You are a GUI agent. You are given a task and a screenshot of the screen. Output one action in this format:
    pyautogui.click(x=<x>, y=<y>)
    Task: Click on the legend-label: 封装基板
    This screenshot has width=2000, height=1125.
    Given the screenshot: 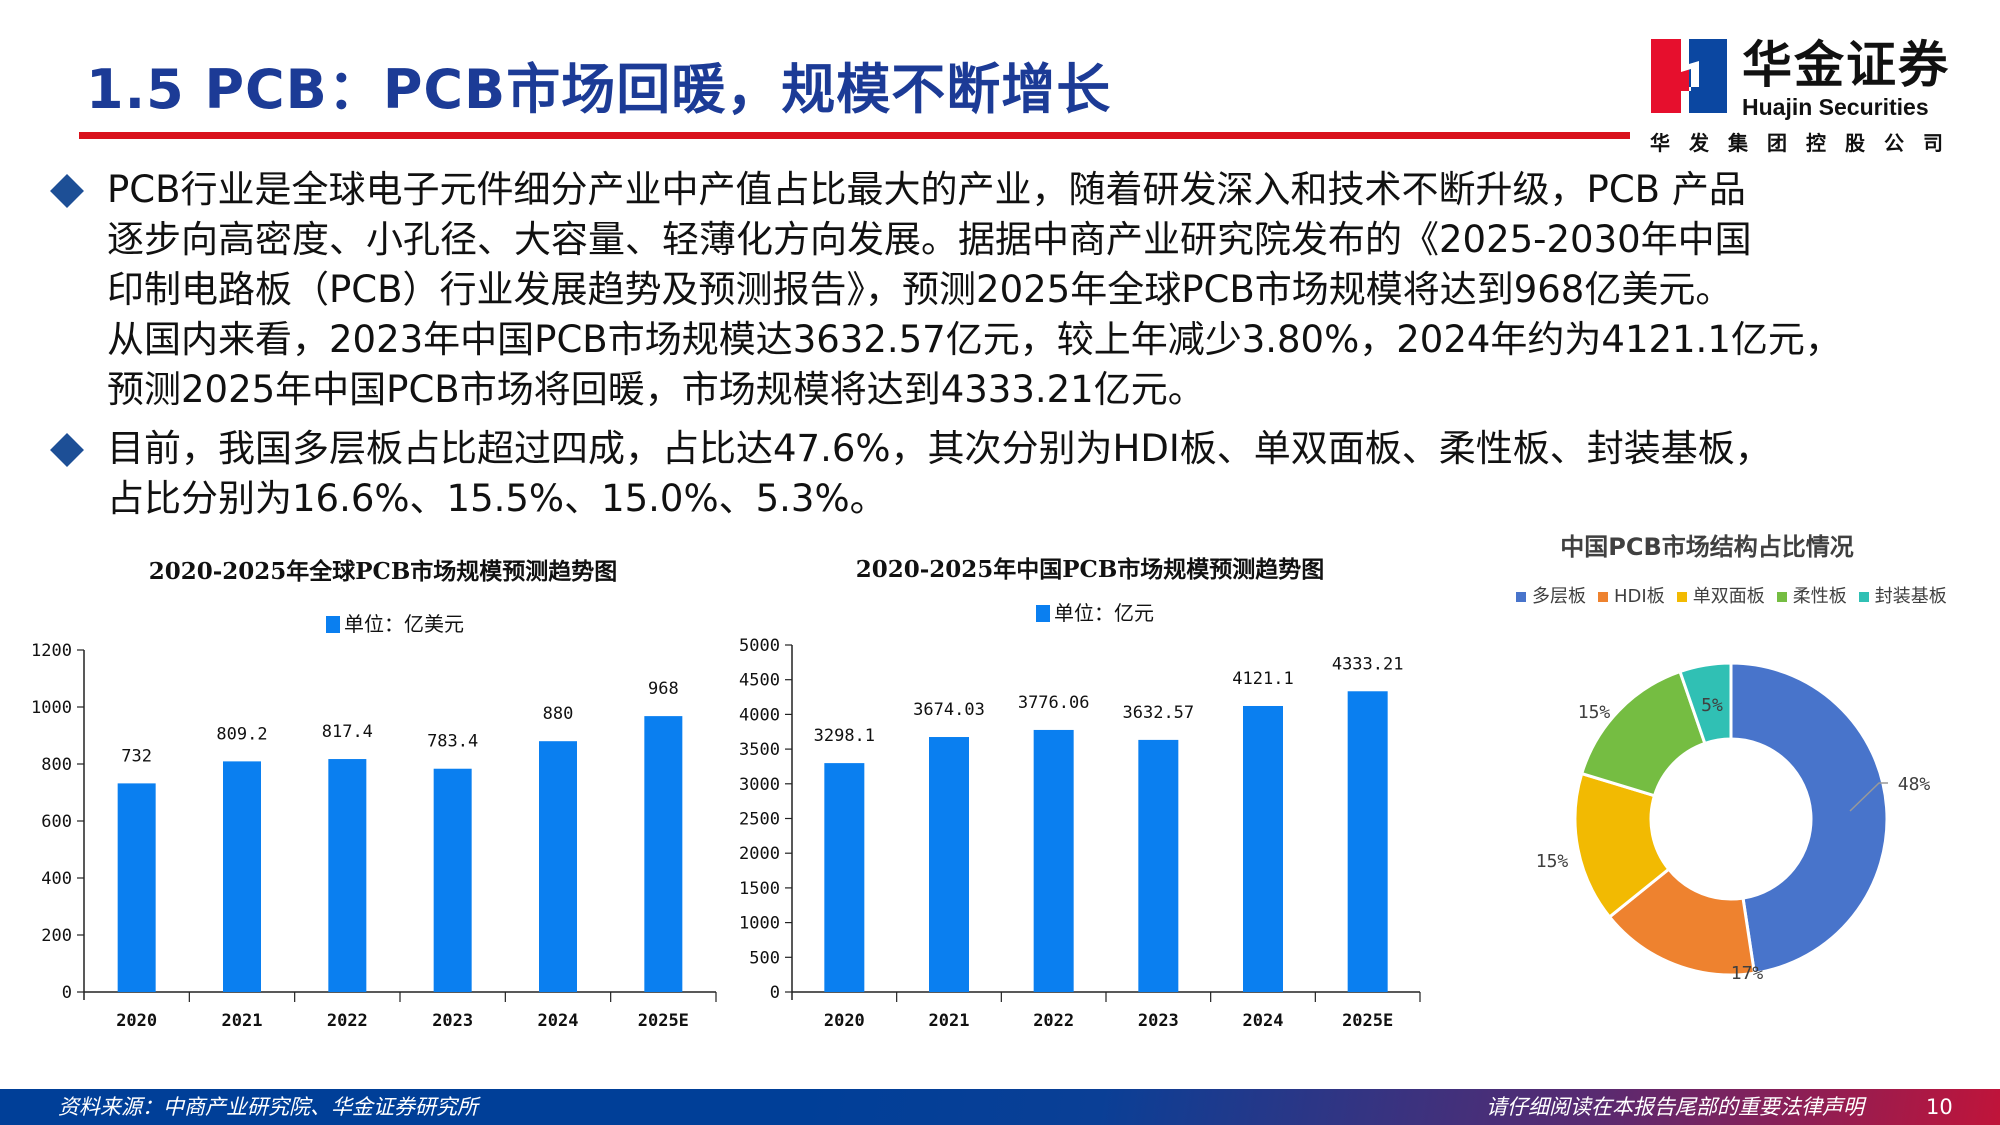 What is the action you would take?
    pyautogui.click(x=1910, y=596)
    